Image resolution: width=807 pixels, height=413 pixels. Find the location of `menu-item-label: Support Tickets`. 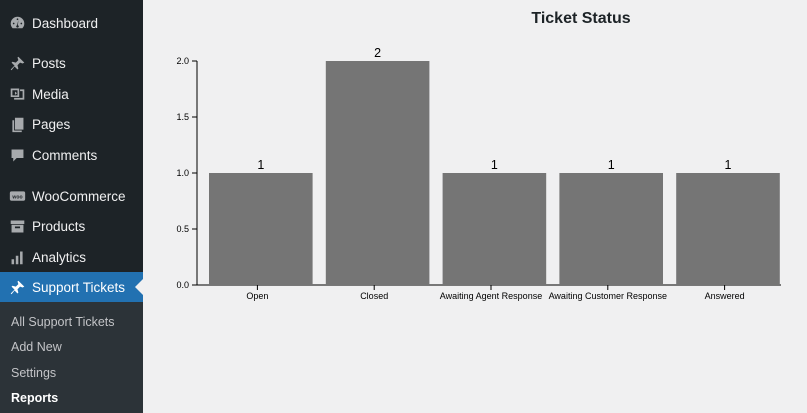

menu-item-label: Support Tickets is located at coordinates (79, 287).